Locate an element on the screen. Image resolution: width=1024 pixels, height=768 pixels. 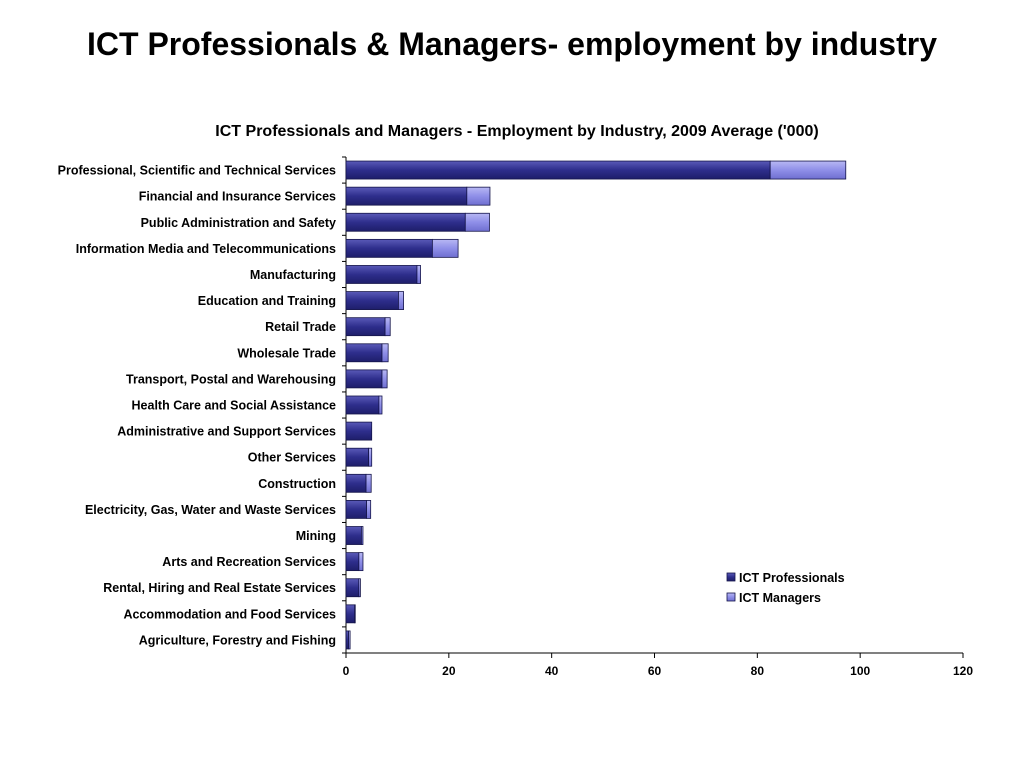
category-label: Rental, Hiring and Real Estate Services is located at coordinates (219, 588).